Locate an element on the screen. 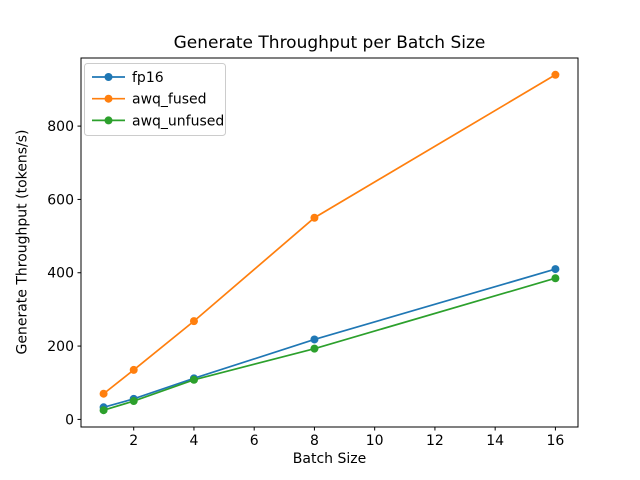 The width and height of the screenshot is (640, 480). x-axis-label: Batch Size is located at coordinates (329, 459).